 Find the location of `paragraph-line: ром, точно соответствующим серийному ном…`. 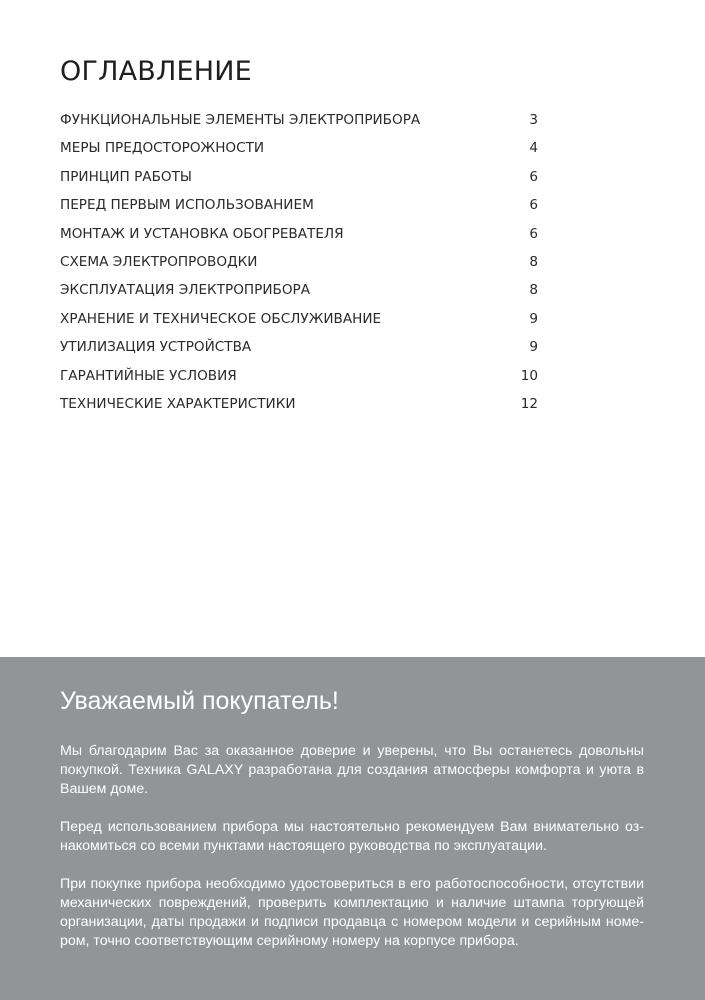

paragraph-line: ром, точно соответствующим серийному ном… is located at coordinates (289, 941).